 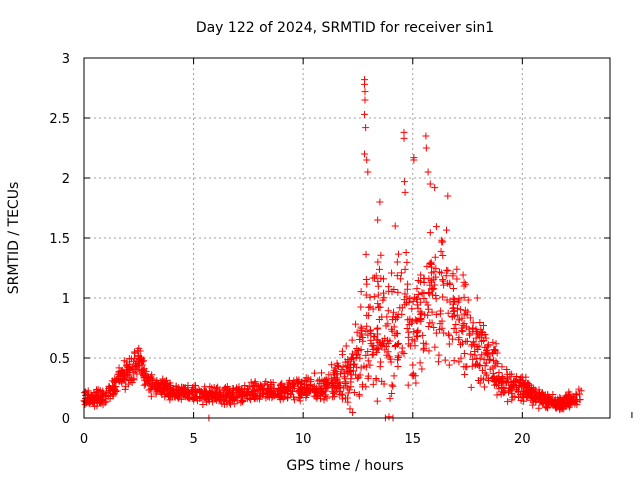 What do you see at coordinates (66, 299) in the screenshot?
I see `y-tick-label: 1` at bounding box center [66, 299].